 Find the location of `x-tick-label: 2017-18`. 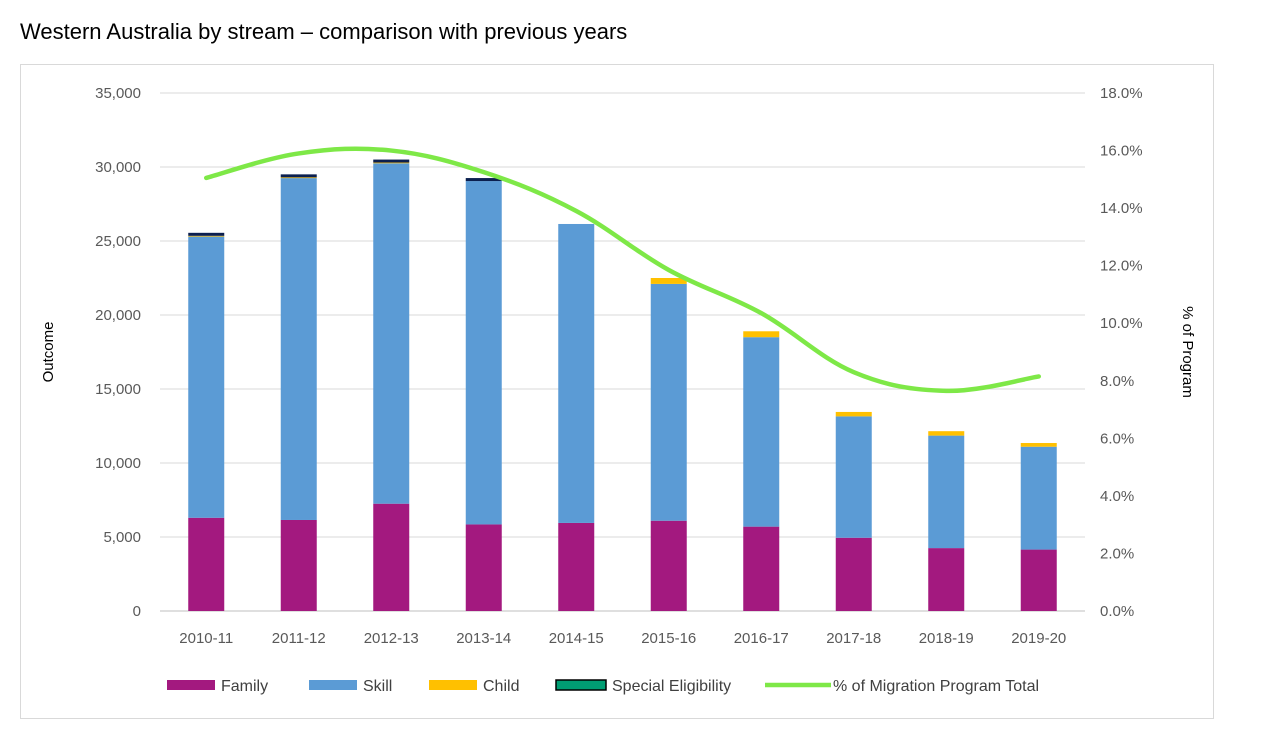

x-tick-label: 2017-18 is located at coordinates (853, 638).